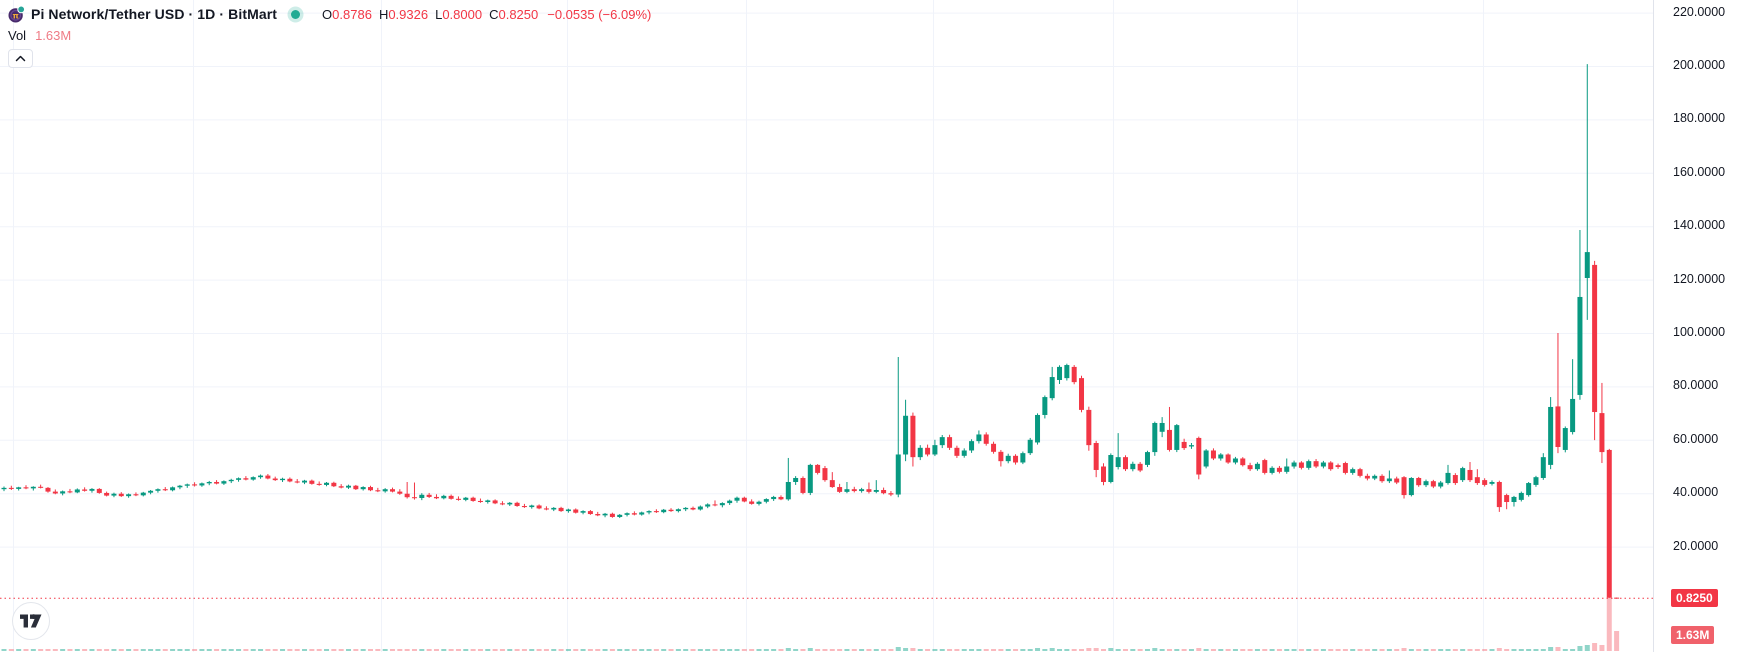 This screenshot has height=652, width=1738. What do you see at coordinates (1696, 545) in the screenshot?
I see `price-tick-label: 20.0000` at bounding box center [1696, 545].